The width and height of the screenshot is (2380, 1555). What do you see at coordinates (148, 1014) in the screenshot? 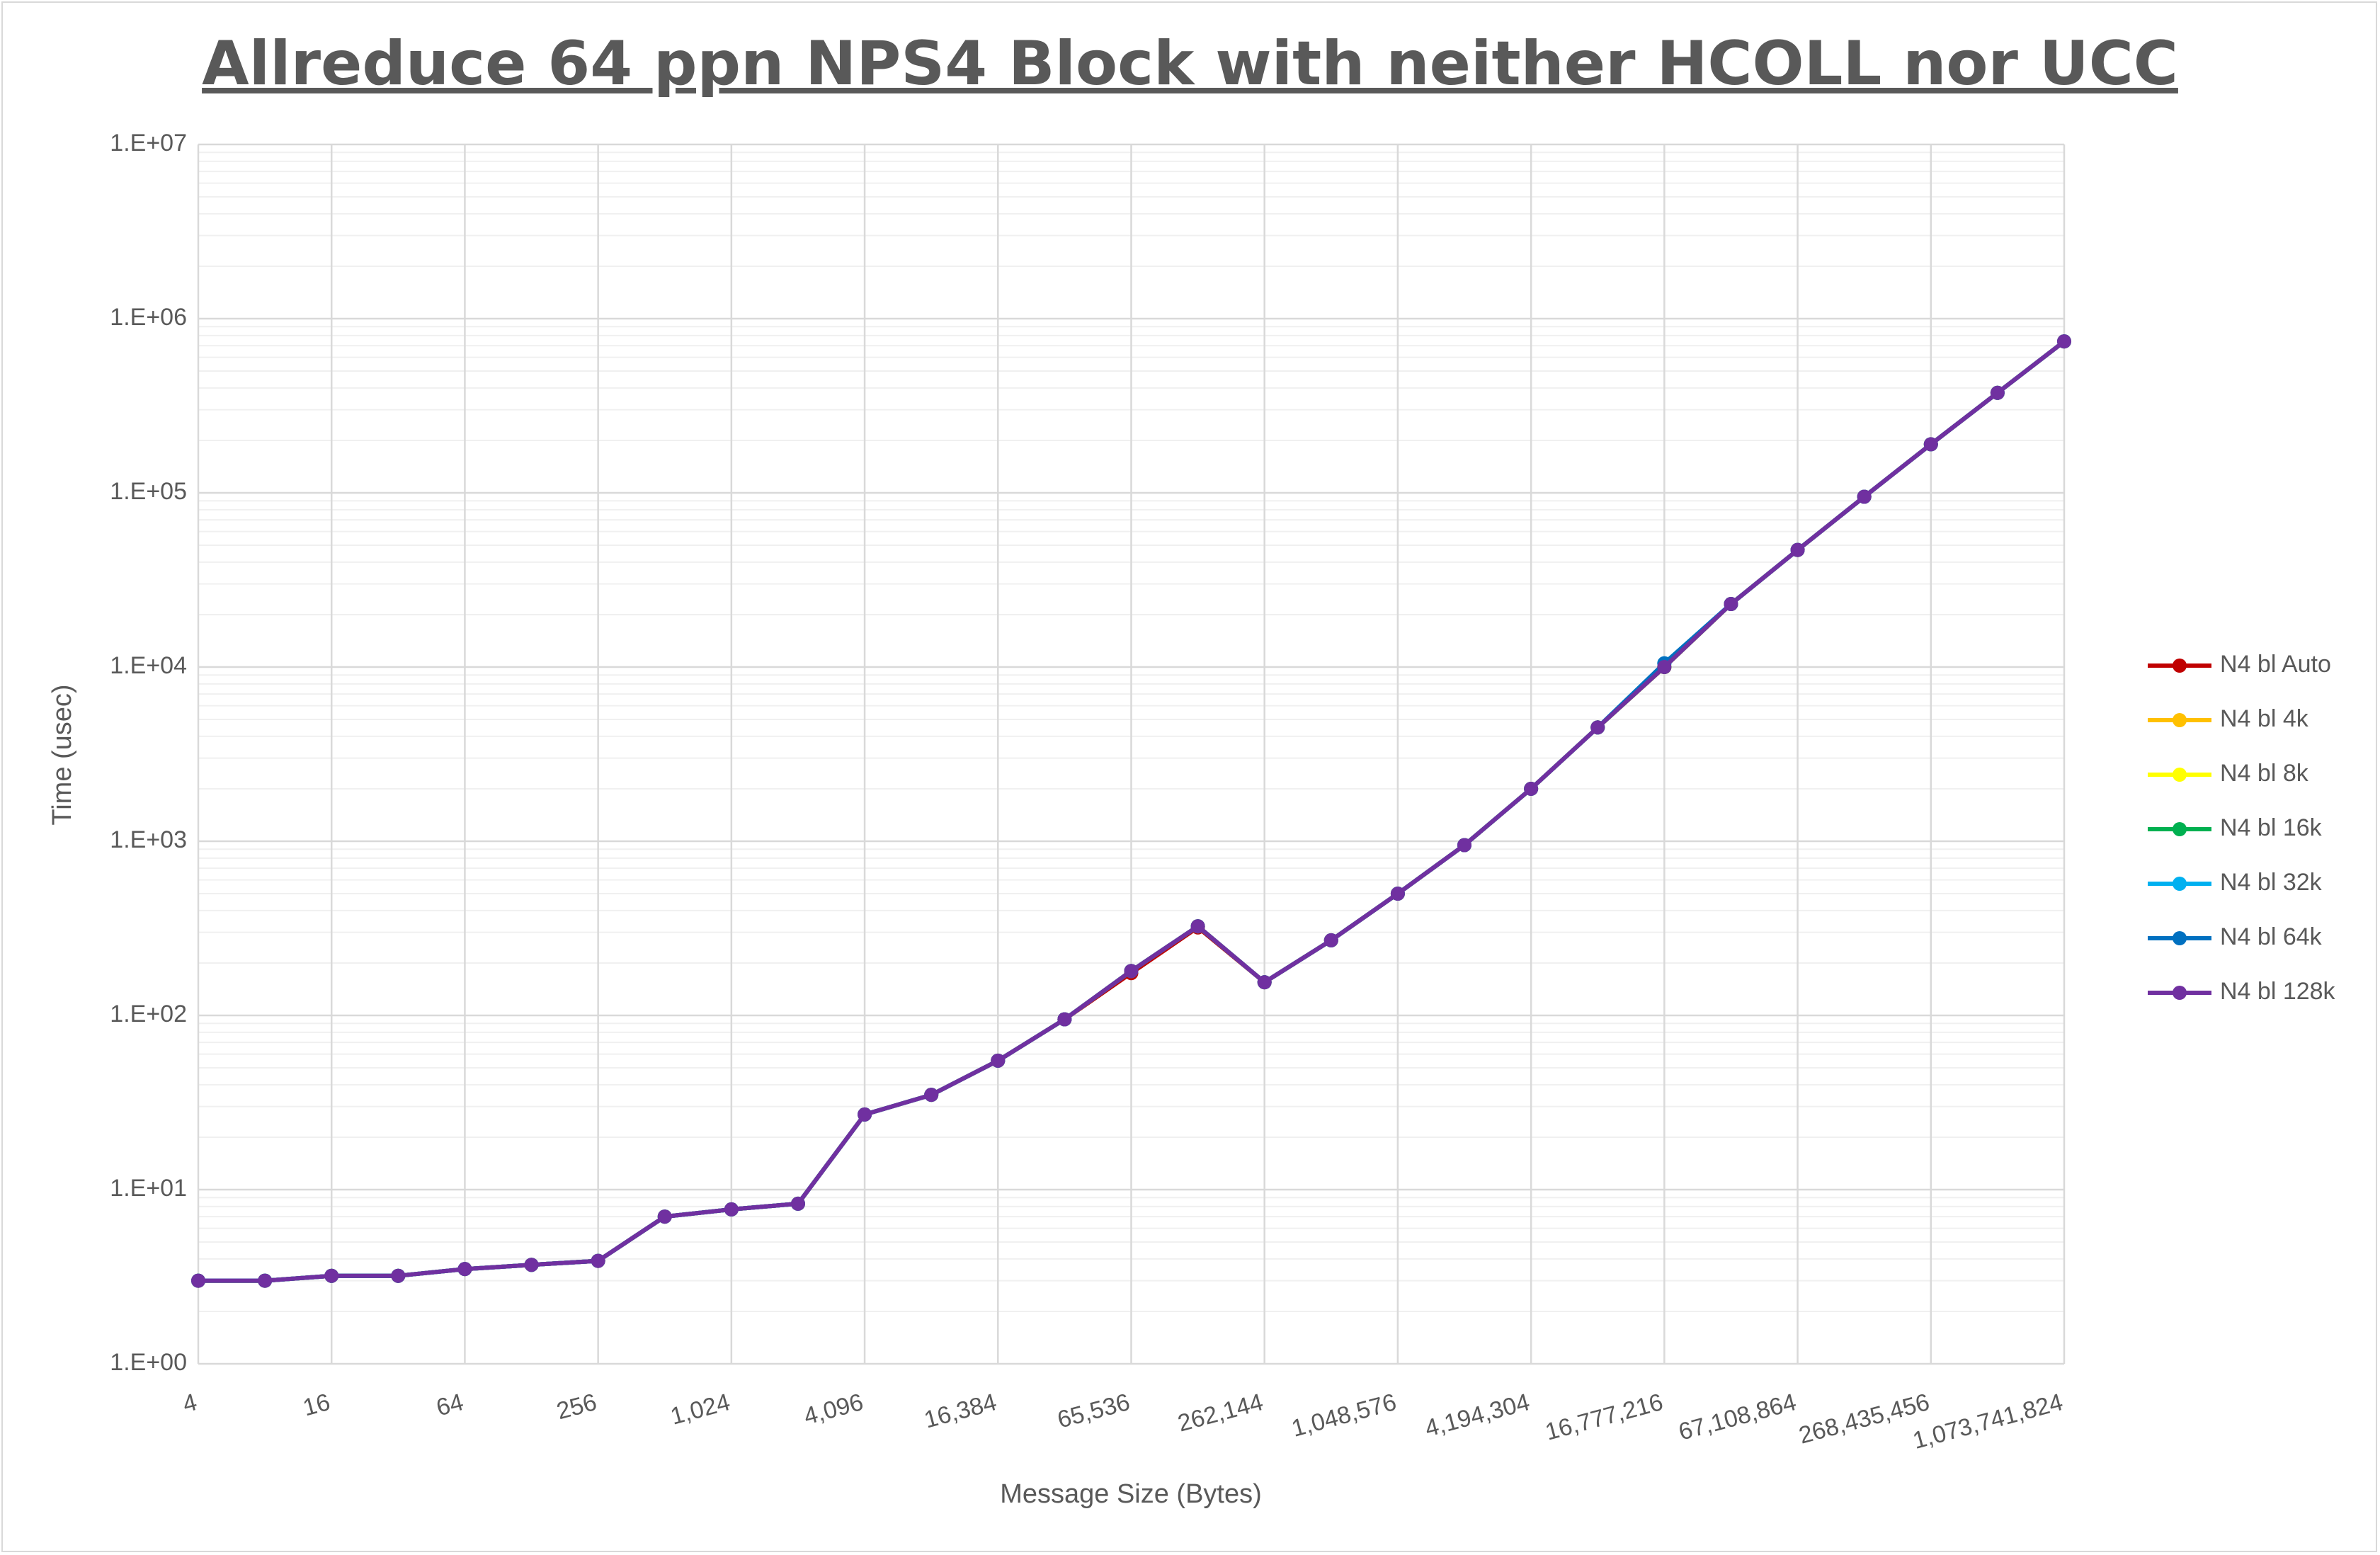
I see `y-tick-label: 1.E+02` at bounding box center [148, 1014].